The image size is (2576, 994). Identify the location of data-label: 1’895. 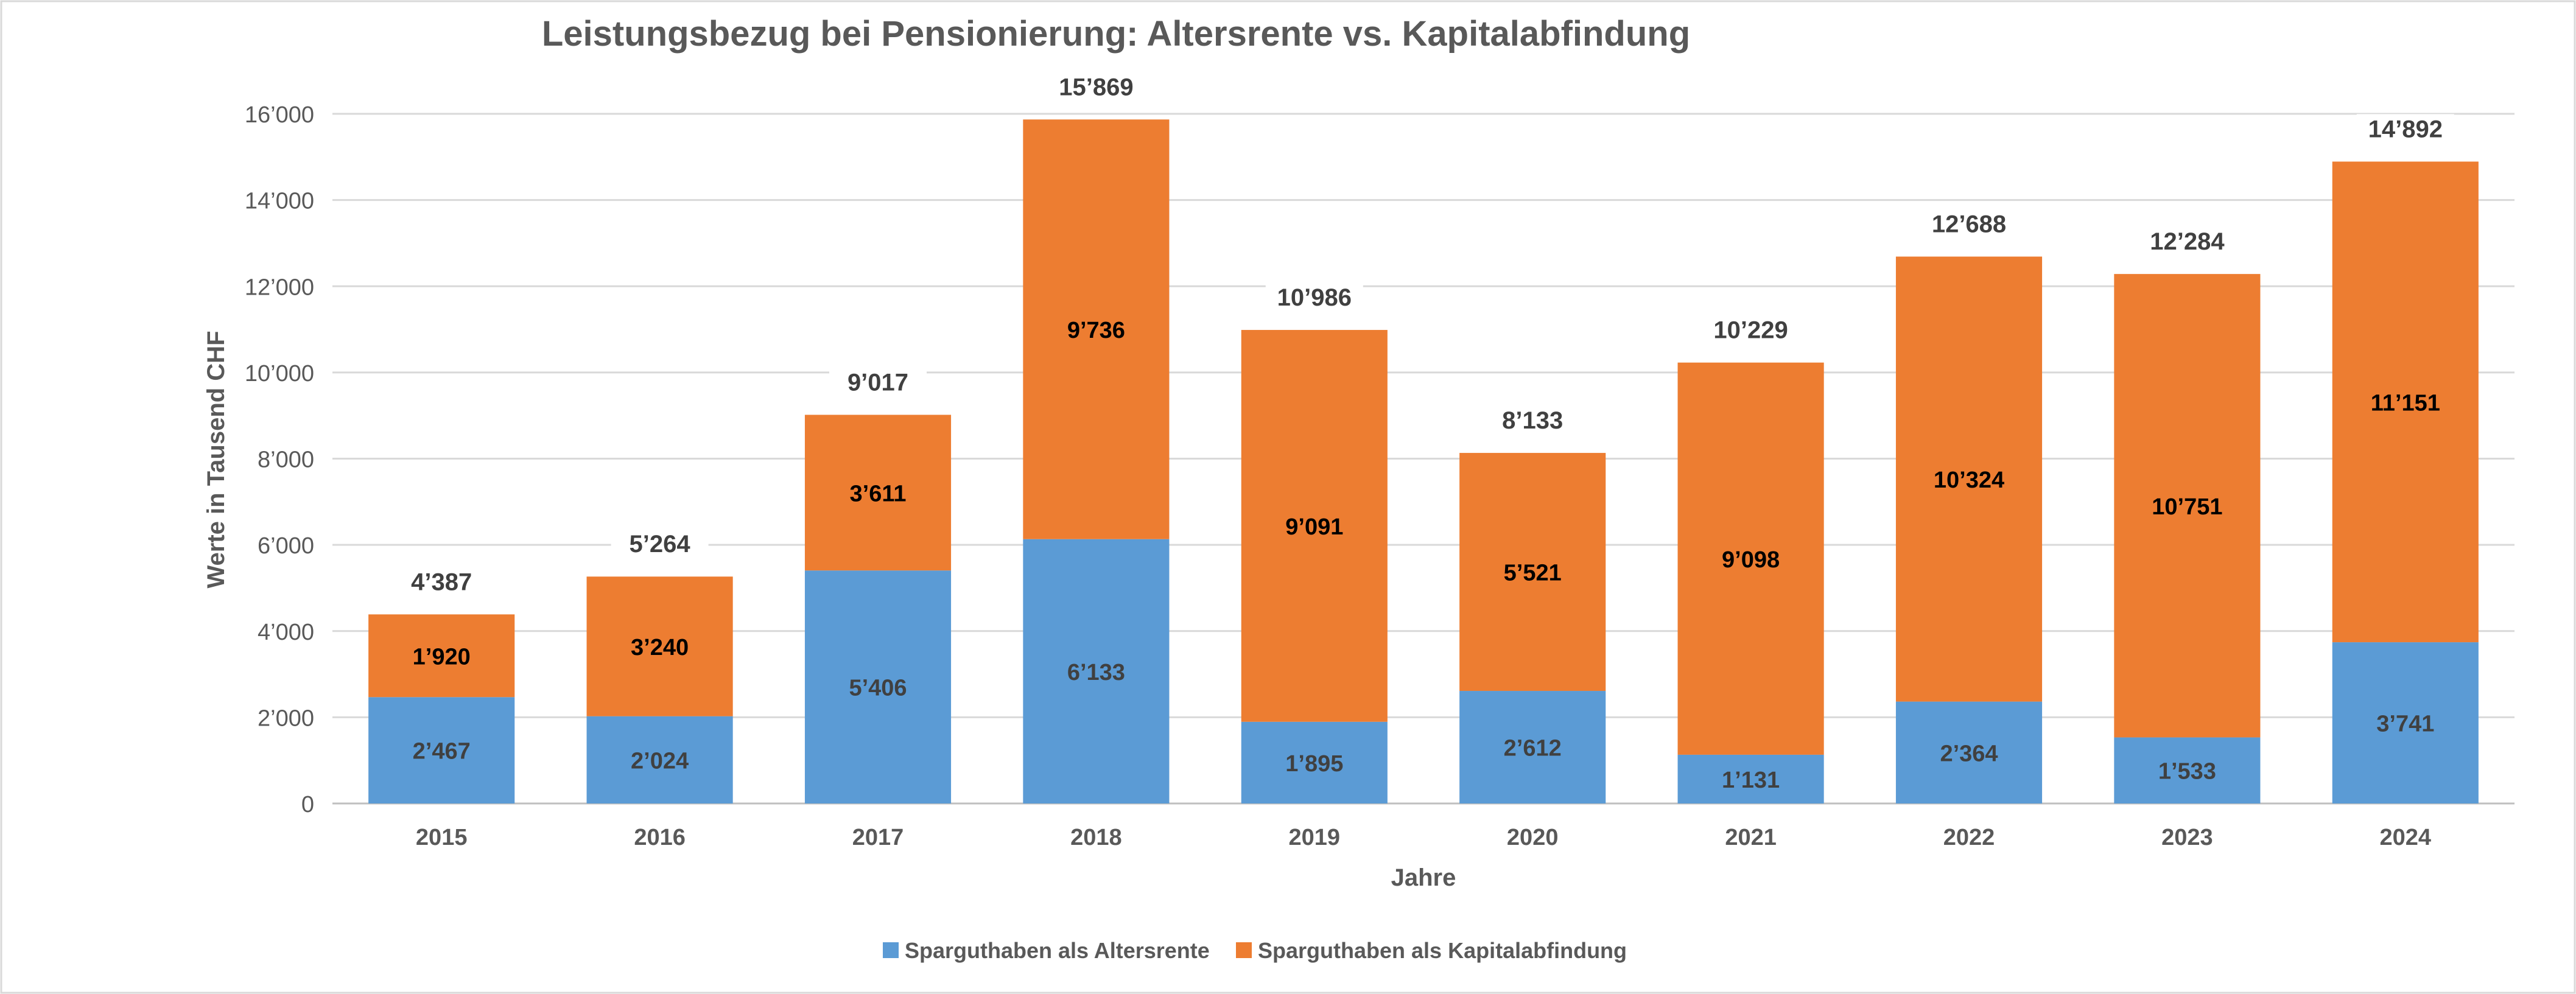
(1314, 764).